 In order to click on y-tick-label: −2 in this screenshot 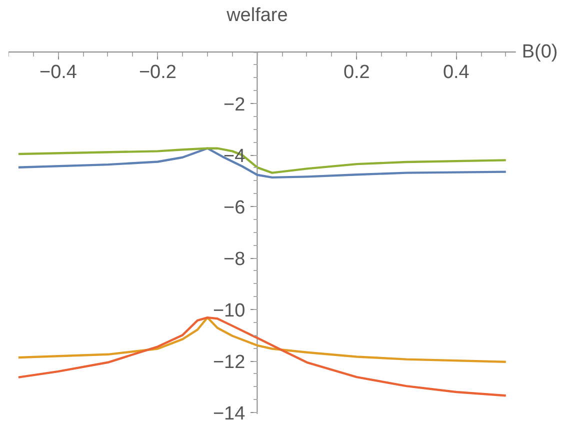, I will do `click(235, 105)`.